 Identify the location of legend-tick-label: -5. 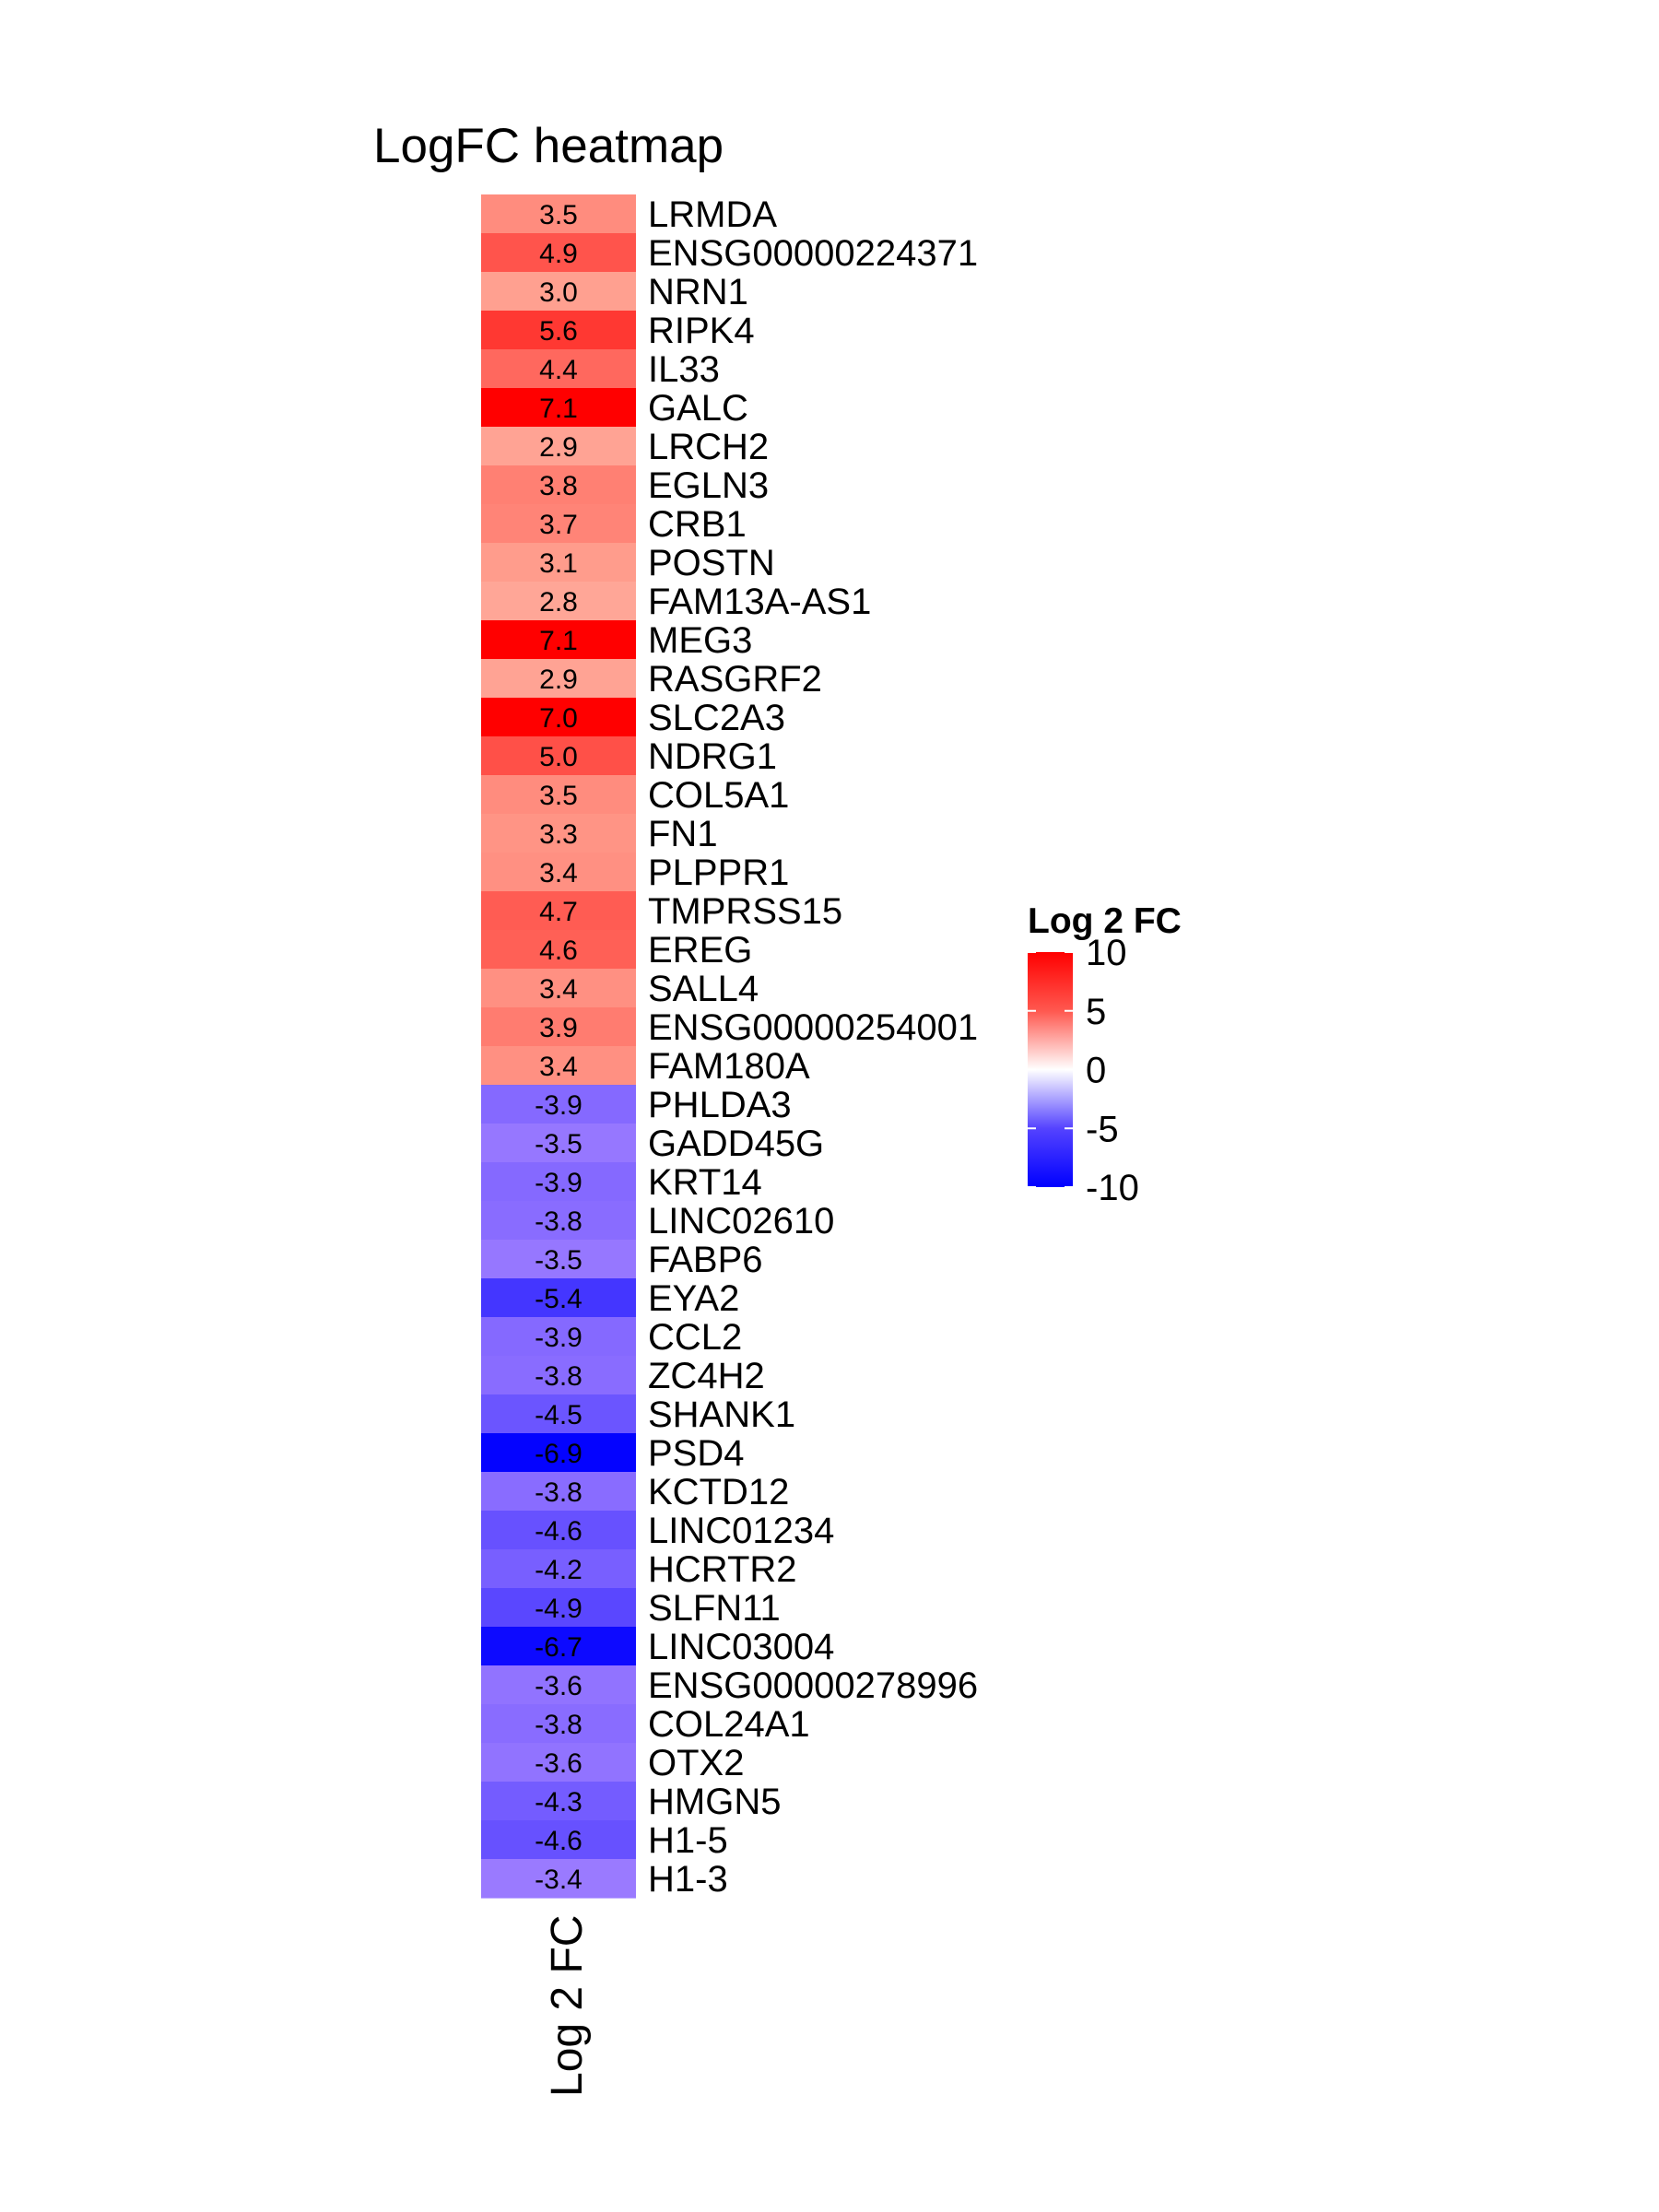
(1102, 1129).